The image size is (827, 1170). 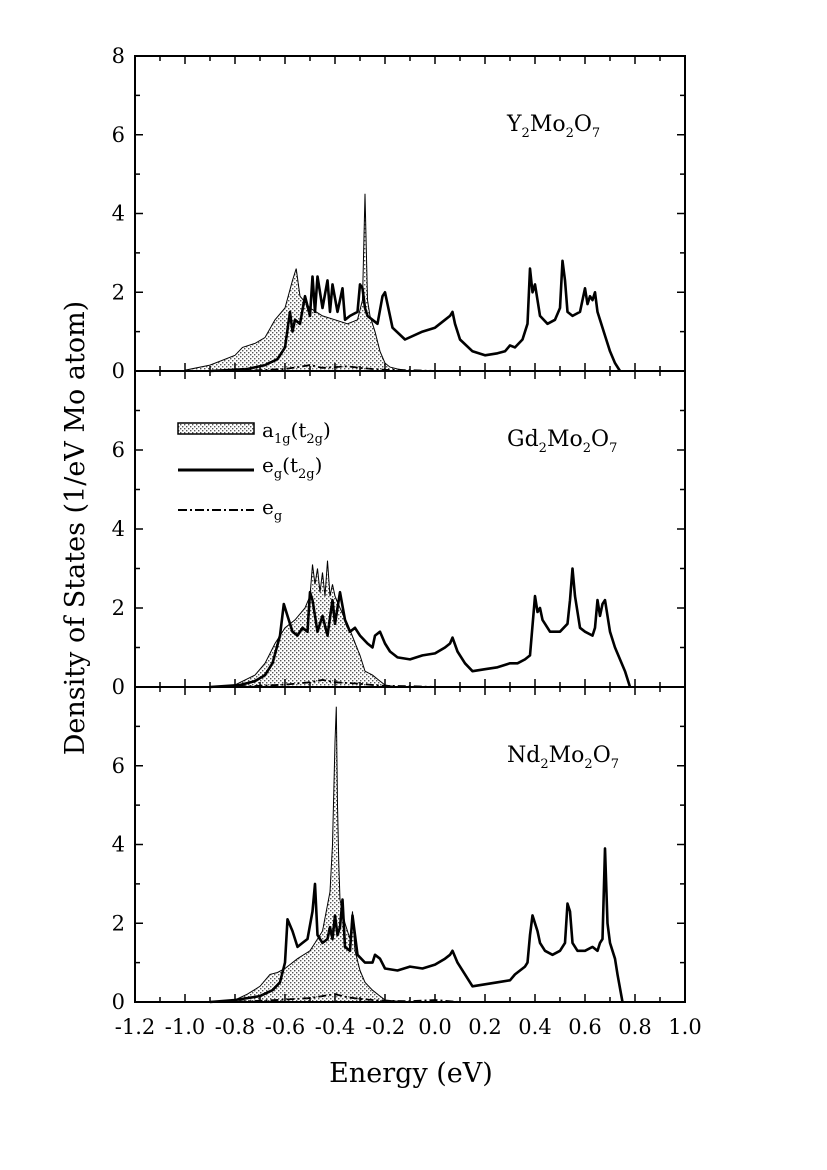 What do you see at coordinates (534, 1027) in the screenshot?
I see `x-tick-label: 0.4` at bounding box center [534, 1027].